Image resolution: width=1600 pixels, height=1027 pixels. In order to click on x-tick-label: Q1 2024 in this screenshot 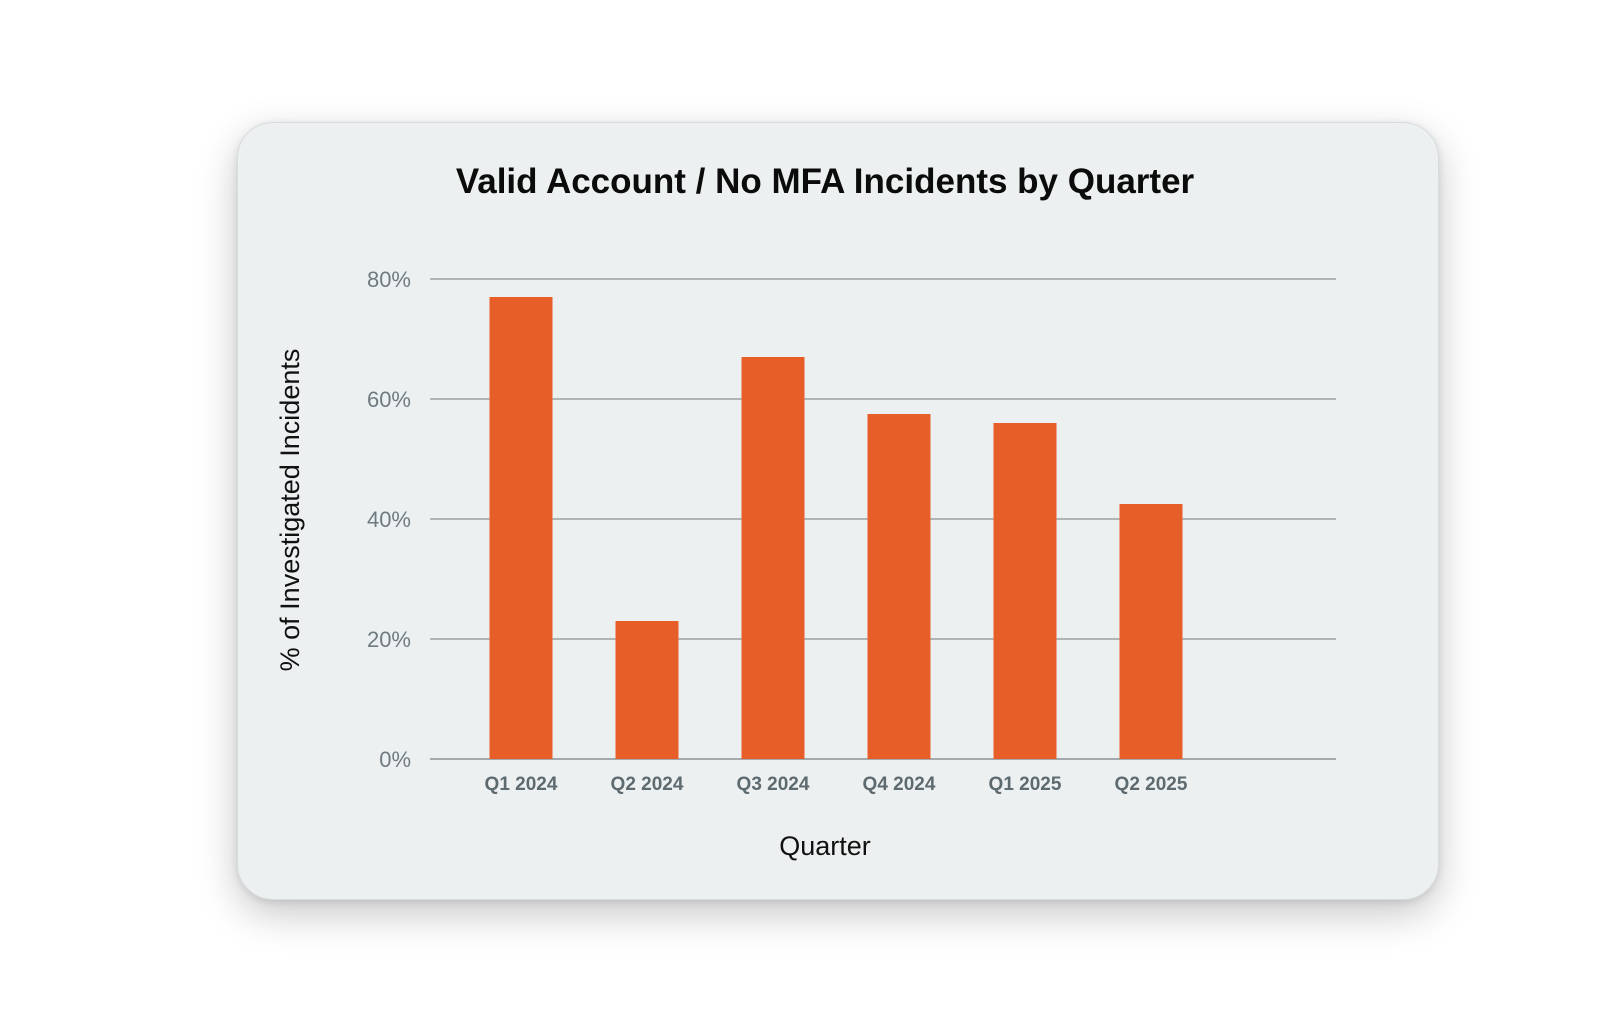, I will do `click(521, 784)`.